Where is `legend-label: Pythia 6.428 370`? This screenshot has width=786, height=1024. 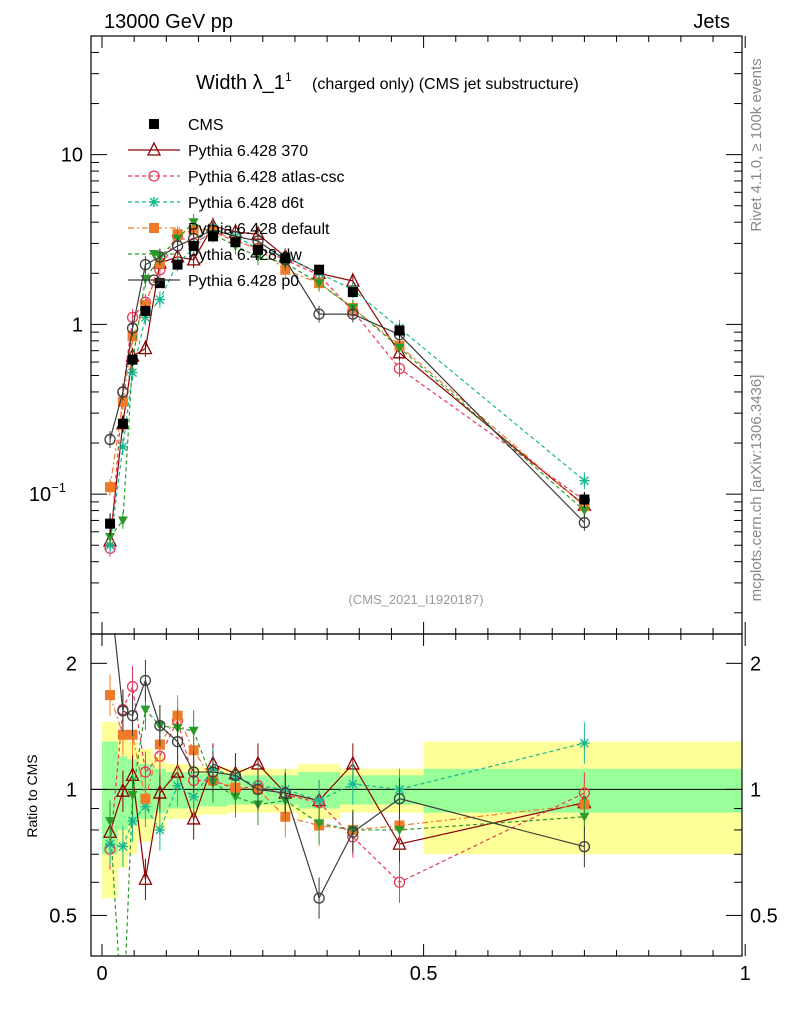 legend-label: Pythia 6.428 370 is located at coordinates (248, 151).